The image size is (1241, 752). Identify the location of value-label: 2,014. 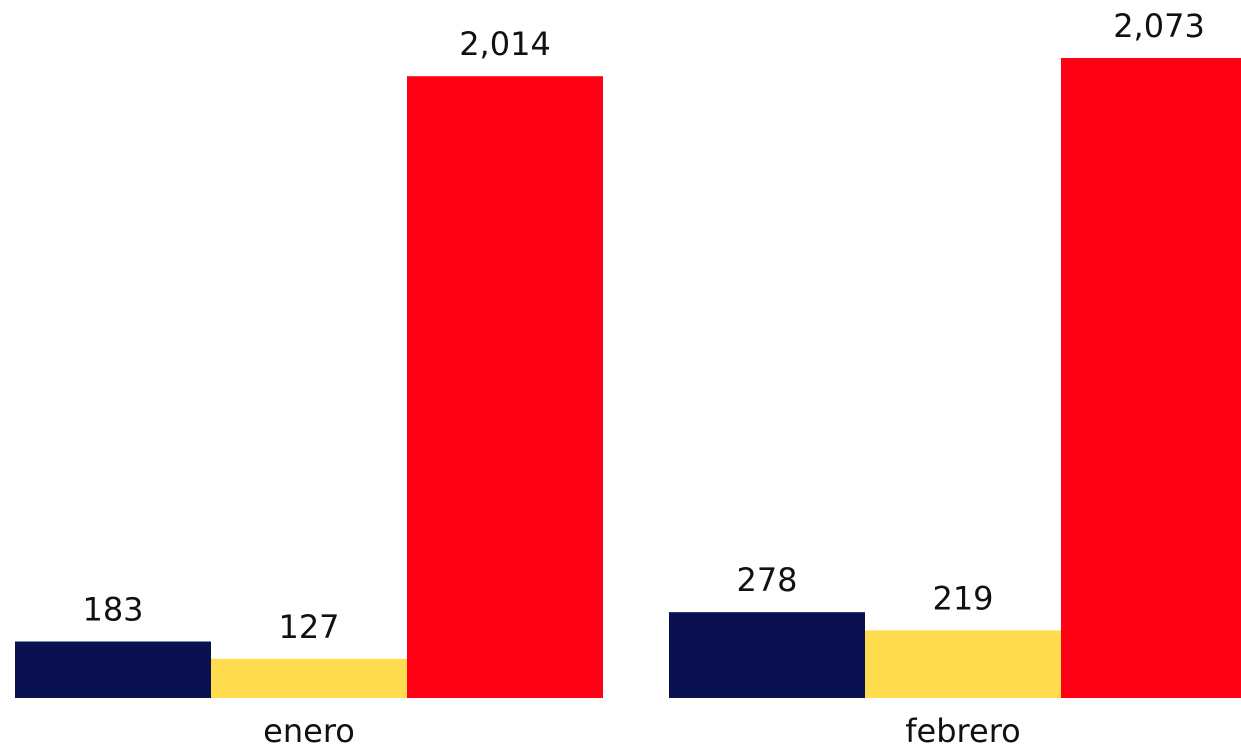
(505, 44).